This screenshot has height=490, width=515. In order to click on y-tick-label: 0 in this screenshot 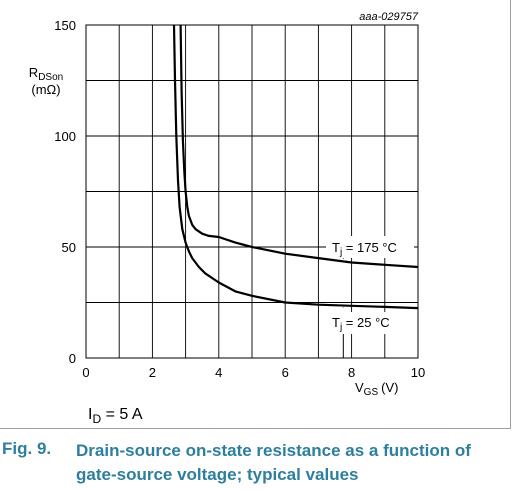, I will do `click(72, 358)`.